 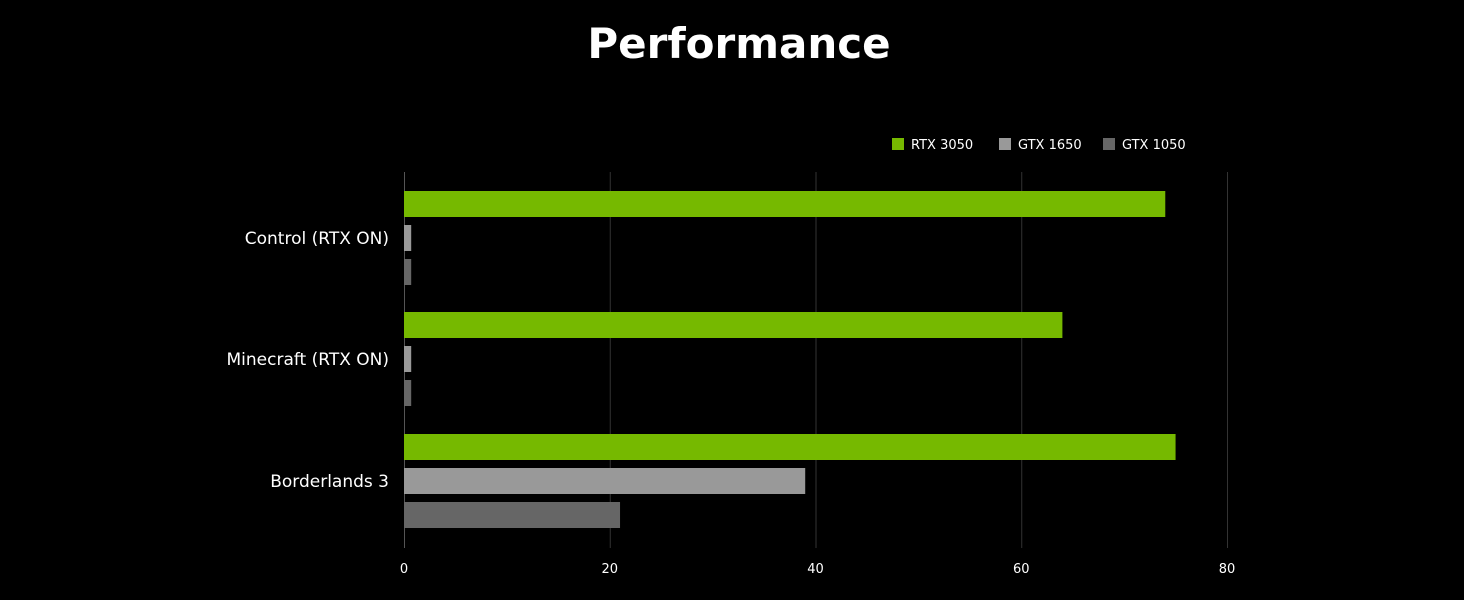 What do you see at coordinates (942, 145) in the screenshot?
I see `legend-label: RTX 3050` at bounding box center [942, 145].